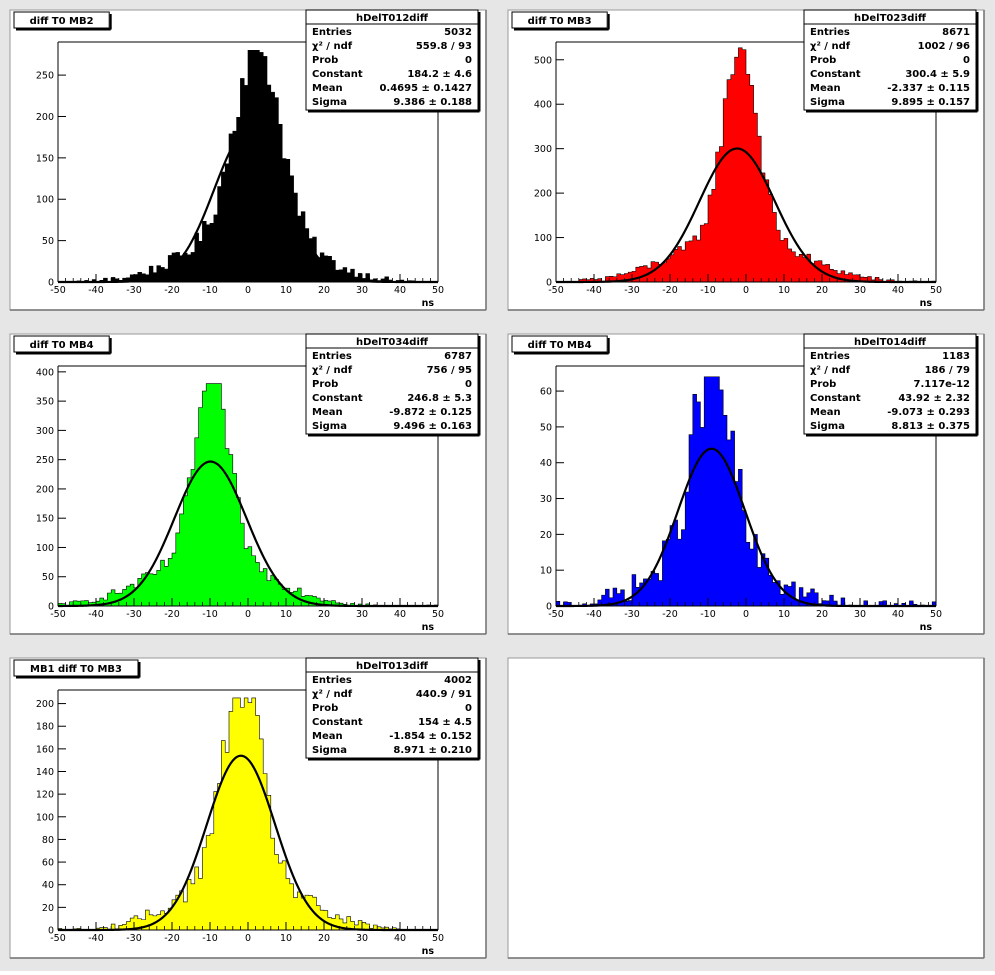  I want to click on stats-value-0-2: 0, so click(468, 60).